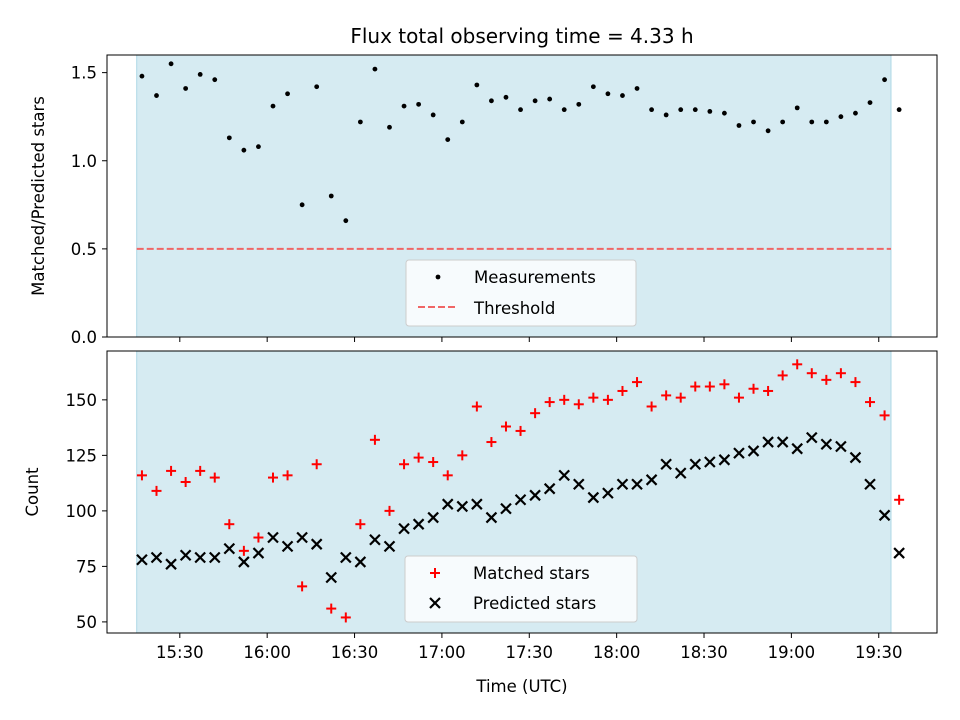 The width and height of the screenshot is (960, 720). Describe the element at coordinates (438, 277) in the screenshot. I see `legend-measurement-marker` at that location.